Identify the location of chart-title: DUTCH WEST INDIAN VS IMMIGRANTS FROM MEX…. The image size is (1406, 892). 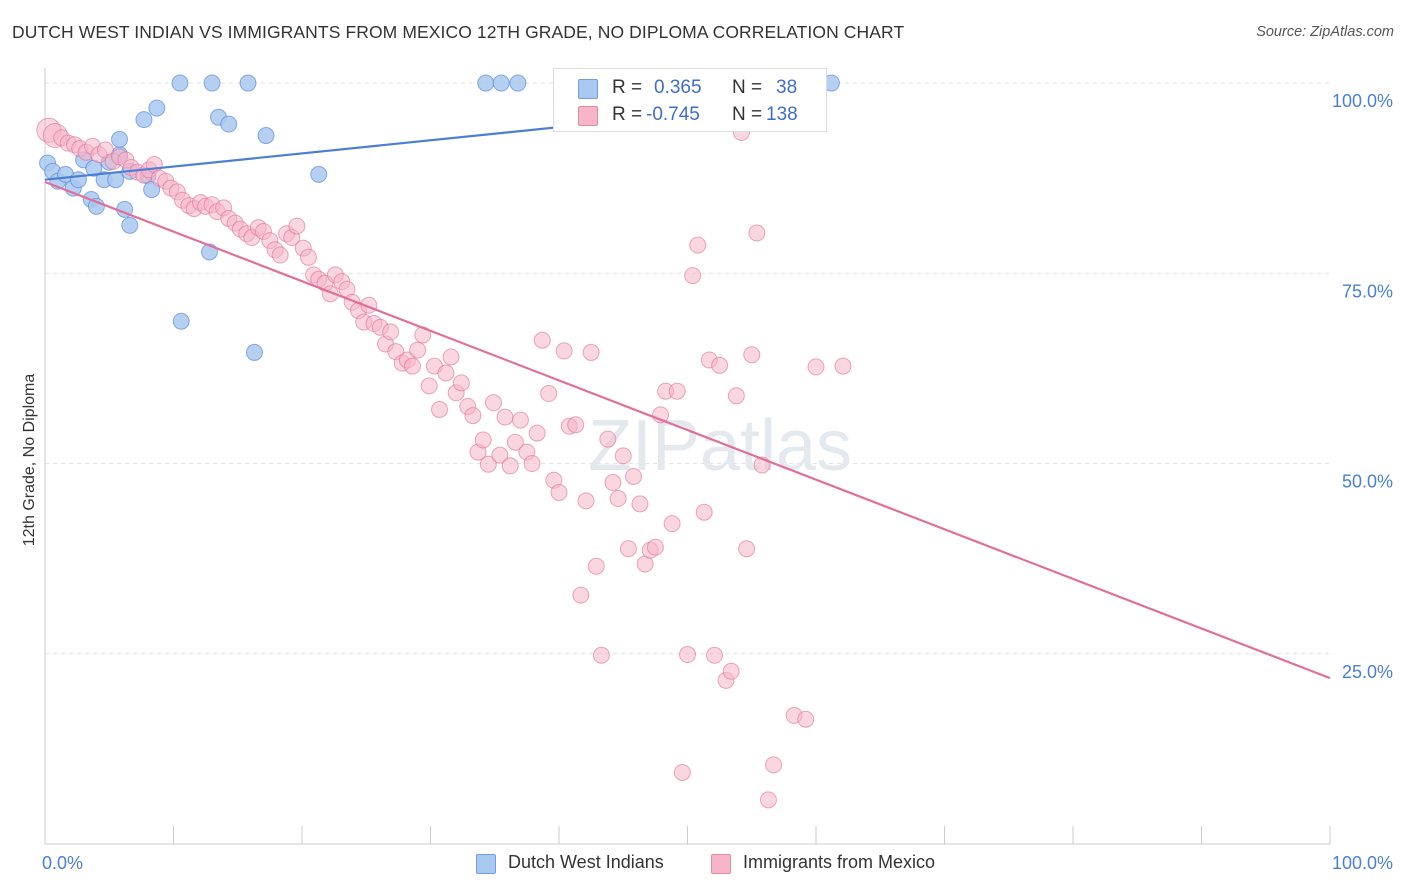
(458, 32).